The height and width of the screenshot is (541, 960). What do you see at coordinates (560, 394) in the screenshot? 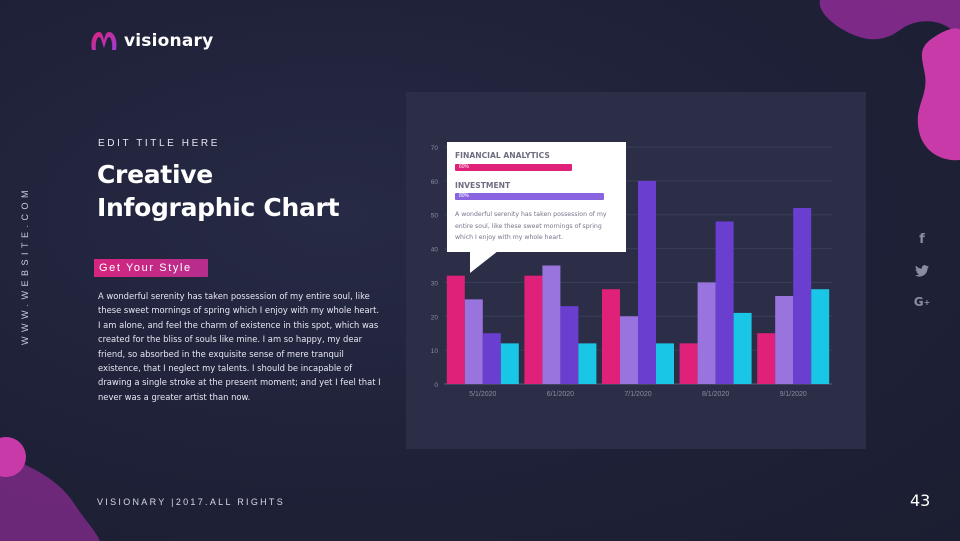
I see `x-tick-label: 6/1/2020` at bounding box center [560, 394].